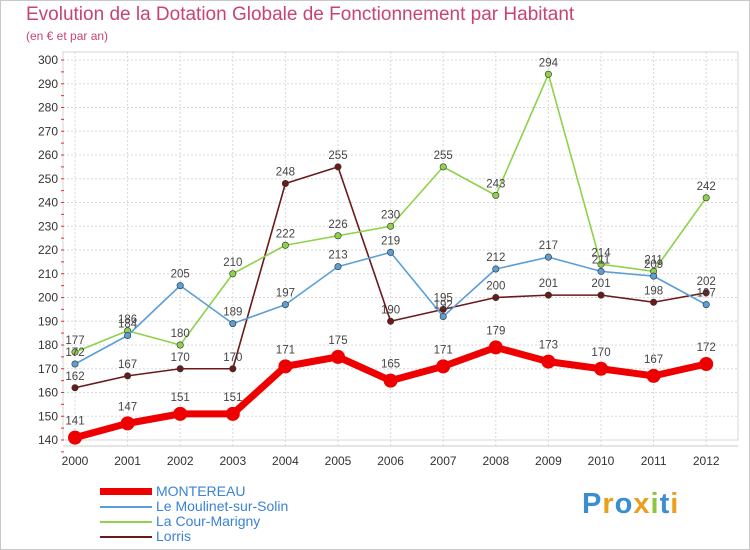  Describe the element at coordinates (208, 521) in the screenshot. I see `legend-label: La Cour-Marigny` at that location.